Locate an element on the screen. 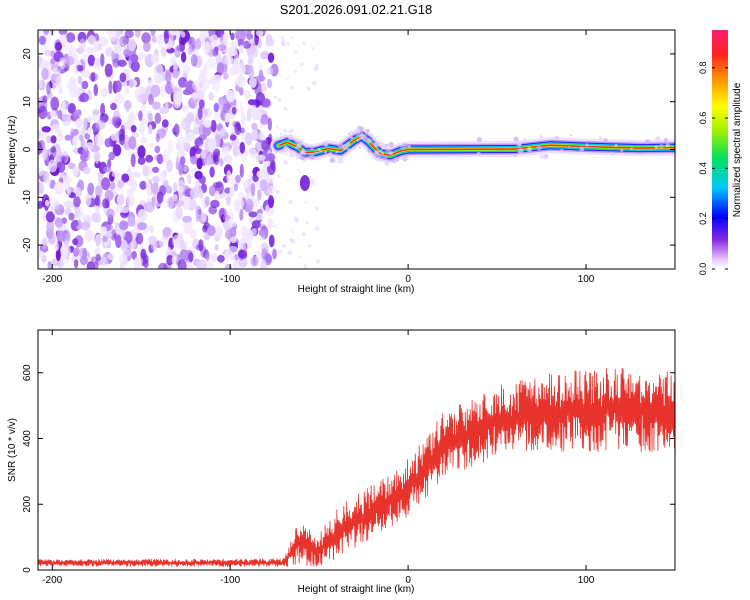  colorbar-tick-label: 0.4 is located at coordinates (703, 168).